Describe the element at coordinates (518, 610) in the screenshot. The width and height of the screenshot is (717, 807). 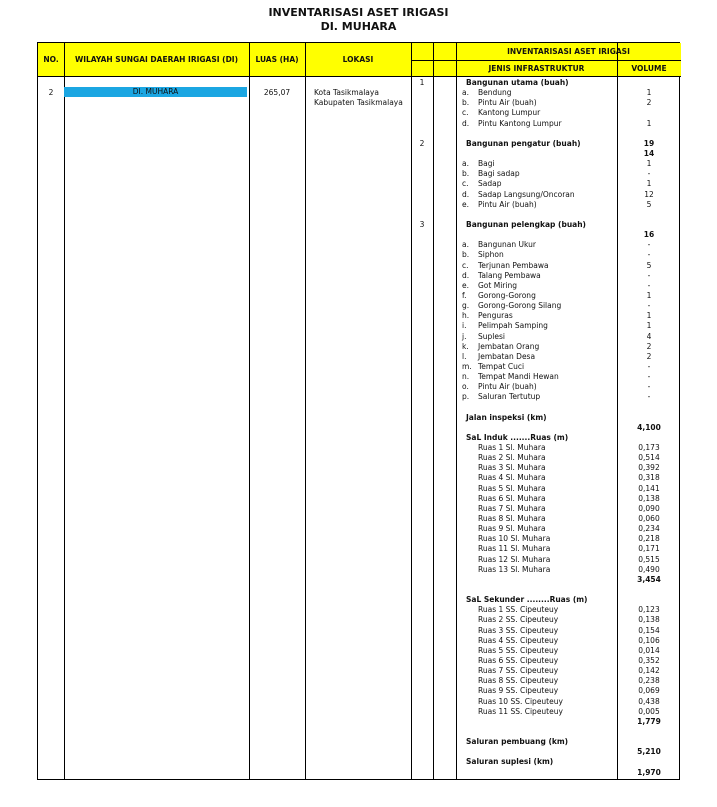
I see `item-label: Ruas 1 SS. Cipeuteuy` at that location.